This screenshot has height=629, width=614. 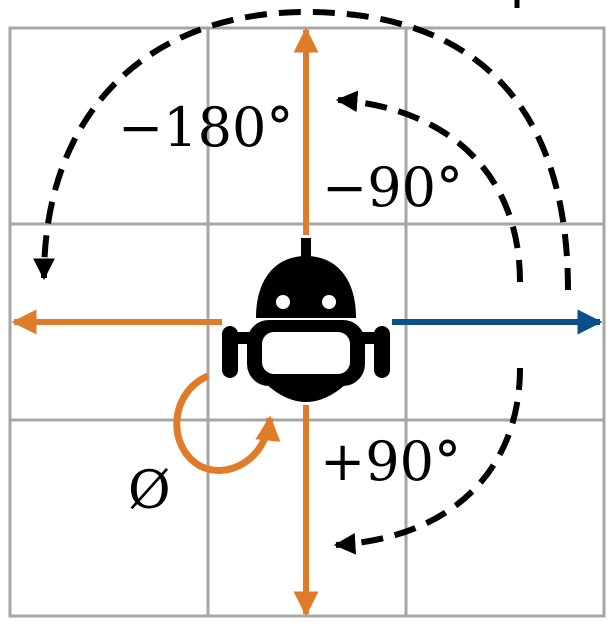 I want to click on label-minus-90: −90°, so click(x=392, y=187).